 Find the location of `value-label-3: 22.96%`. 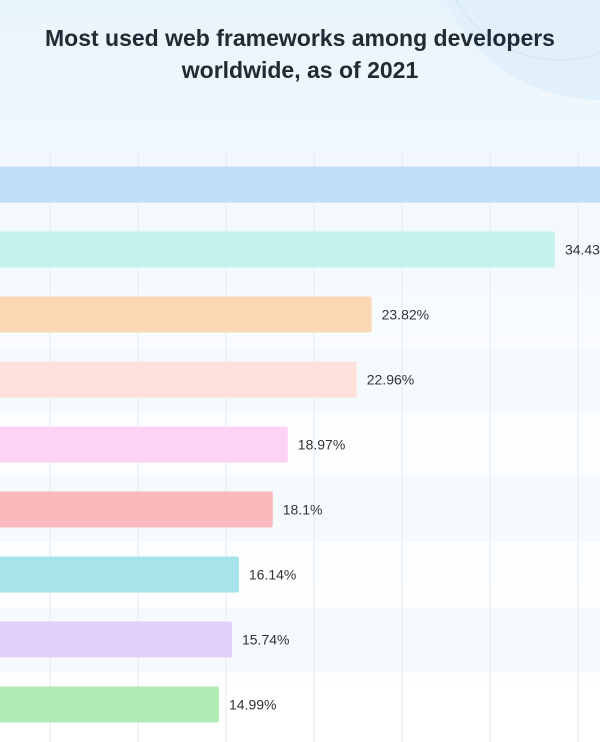

value-label-3: 22.96% is located at coordinates (390, 380).